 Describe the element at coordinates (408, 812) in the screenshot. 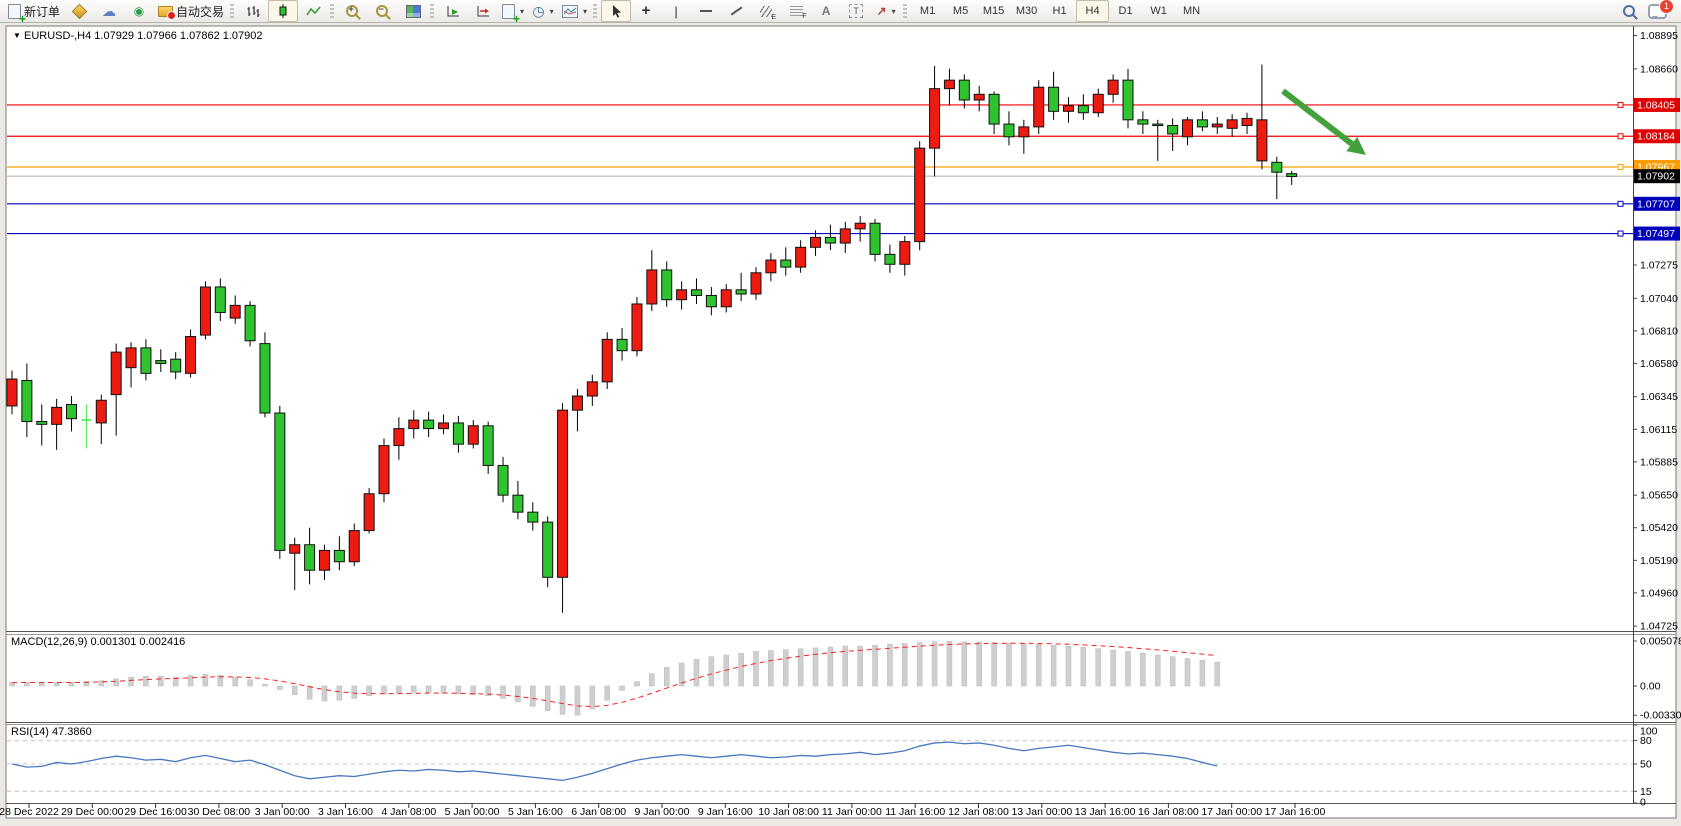

I see `date-axis-label: 4 Jan 08:00` at that location.